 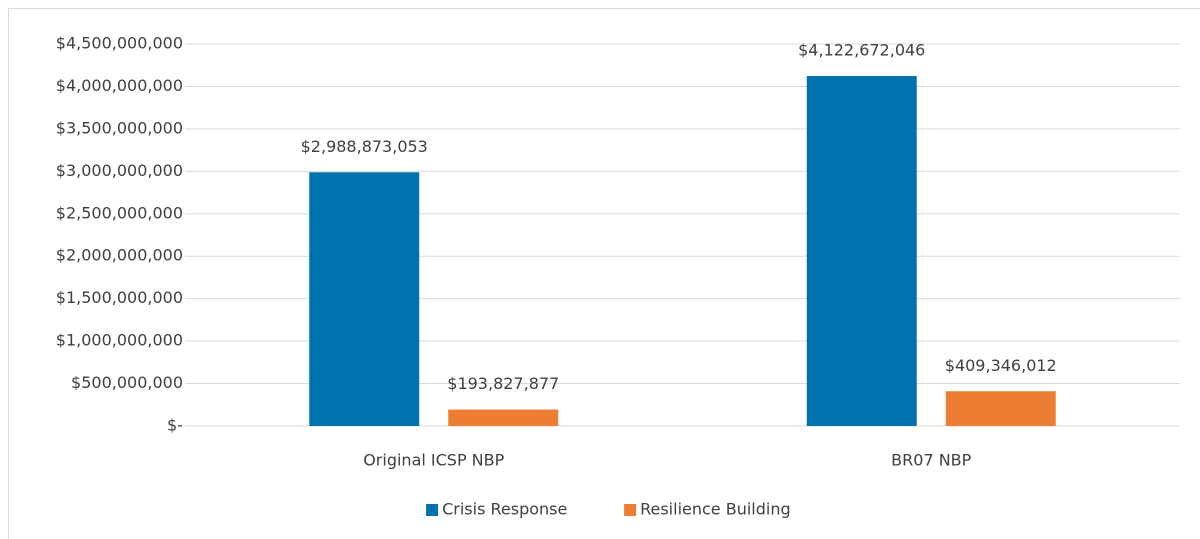 What do you see at coordinates (503, 383) in the screenshot?
I see `data-label: $193,827,877` at bounding box center [503, 383].